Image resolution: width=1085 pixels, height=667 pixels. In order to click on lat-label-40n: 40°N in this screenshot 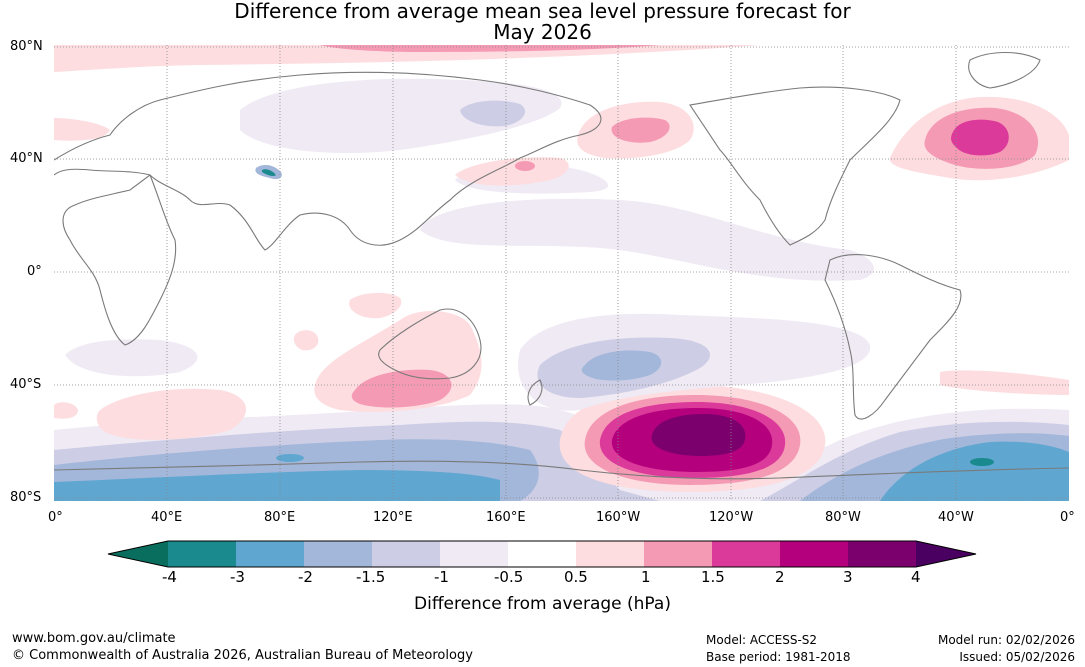, I will do `click(26, 158)`.